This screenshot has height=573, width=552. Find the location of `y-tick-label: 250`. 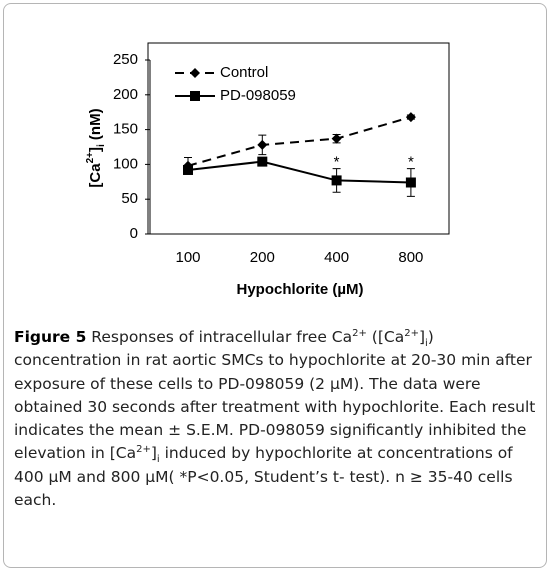

y-tick-label: 250 is located at coordinates (125, 59).